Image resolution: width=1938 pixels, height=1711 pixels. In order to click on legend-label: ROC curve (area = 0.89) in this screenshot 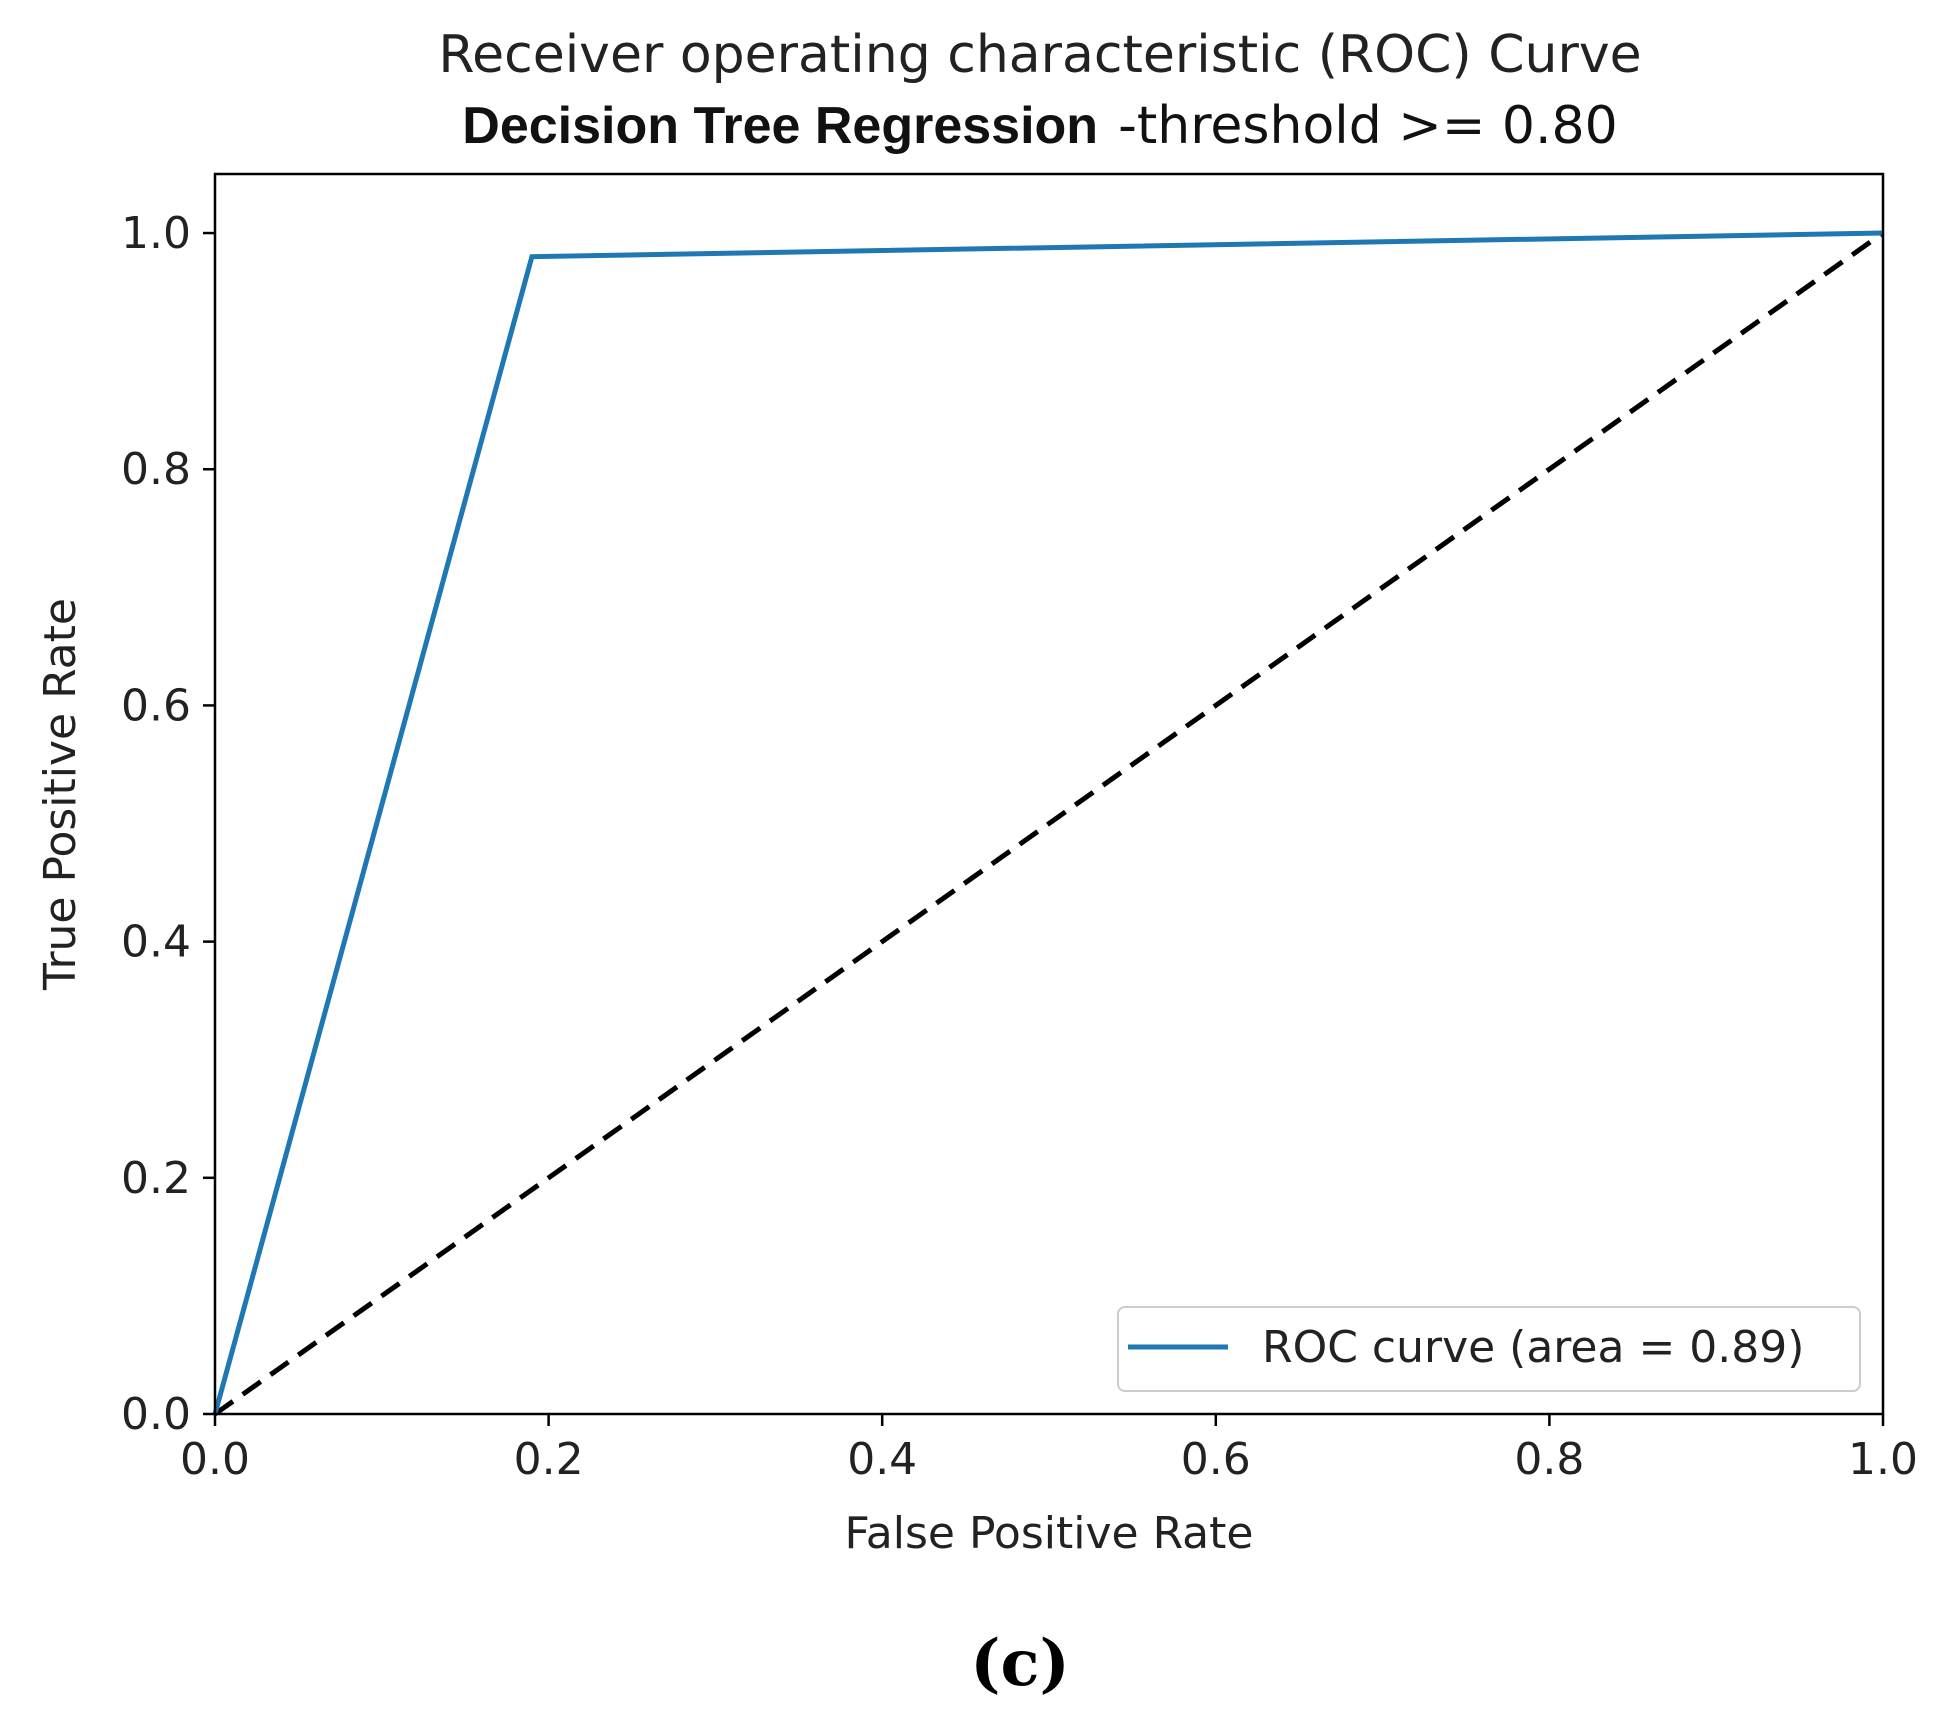, I will do `click(1533, 1347)`.